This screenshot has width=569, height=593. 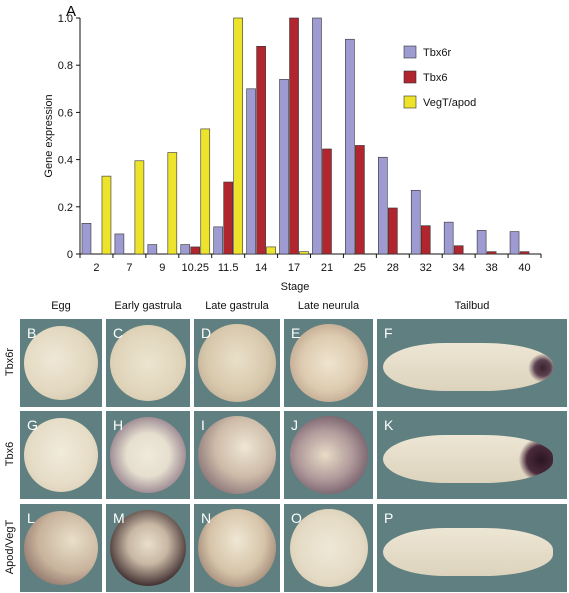 I want to click on panel-letter: C, so click(x=118, y=333).